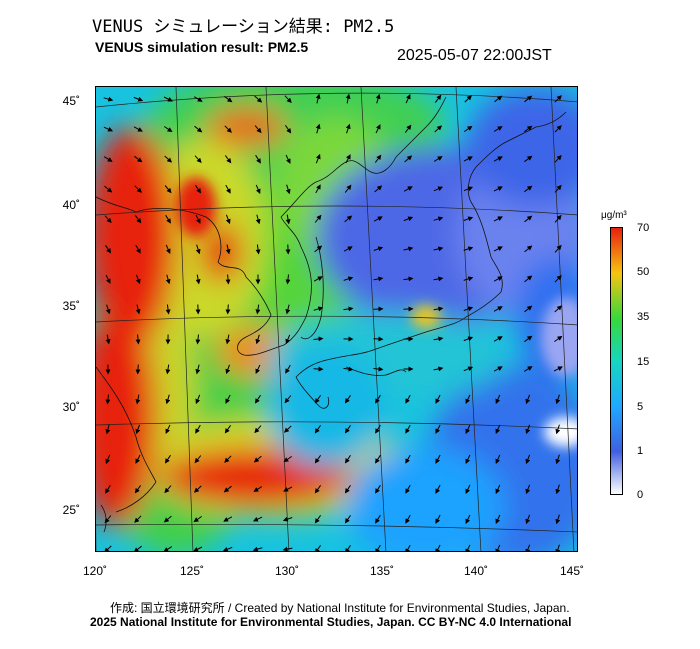 The height and width of the screenshot is (649, 700). I want to click on x-tick-label-120: 120˚, so click(95, 571).